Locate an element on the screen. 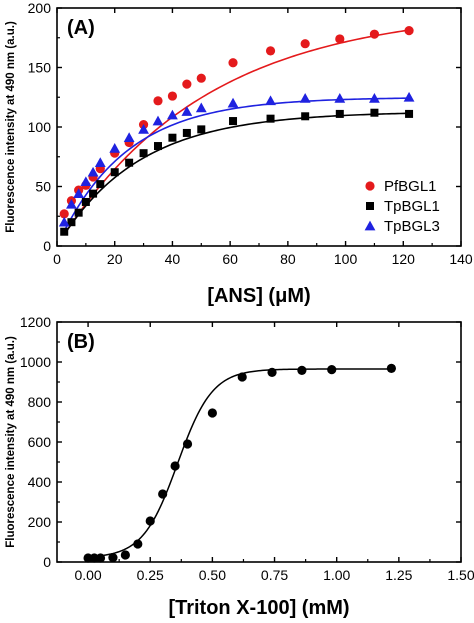  panel-label: (A) is located at coordinates (81, 28).